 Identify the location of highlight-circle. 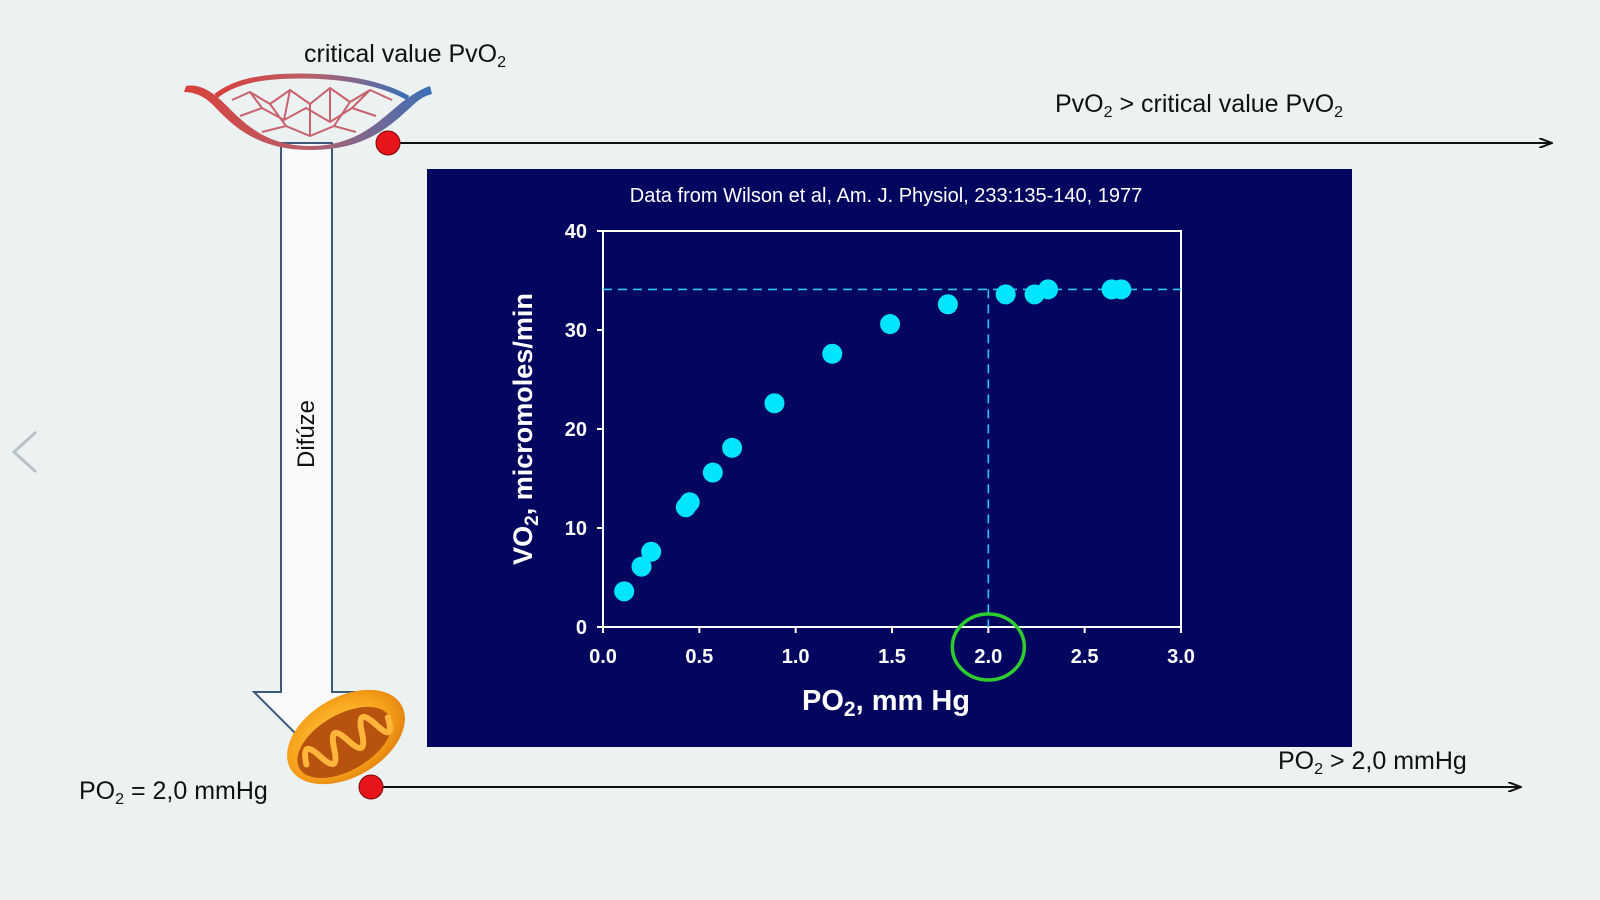
(988, 647).